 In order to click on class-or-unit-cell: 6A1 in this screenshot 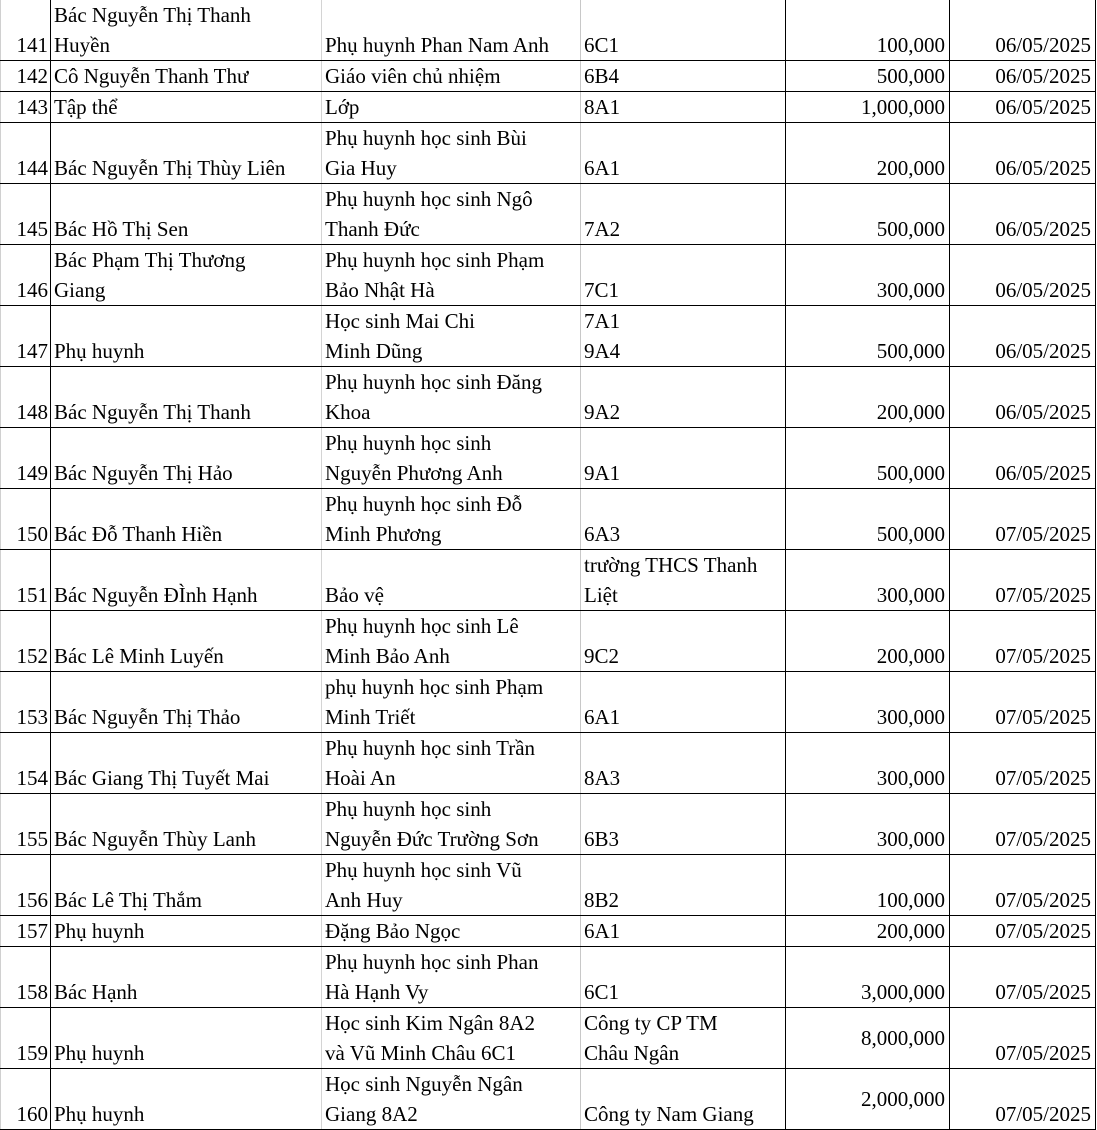, I will do `click(683, 702)`.